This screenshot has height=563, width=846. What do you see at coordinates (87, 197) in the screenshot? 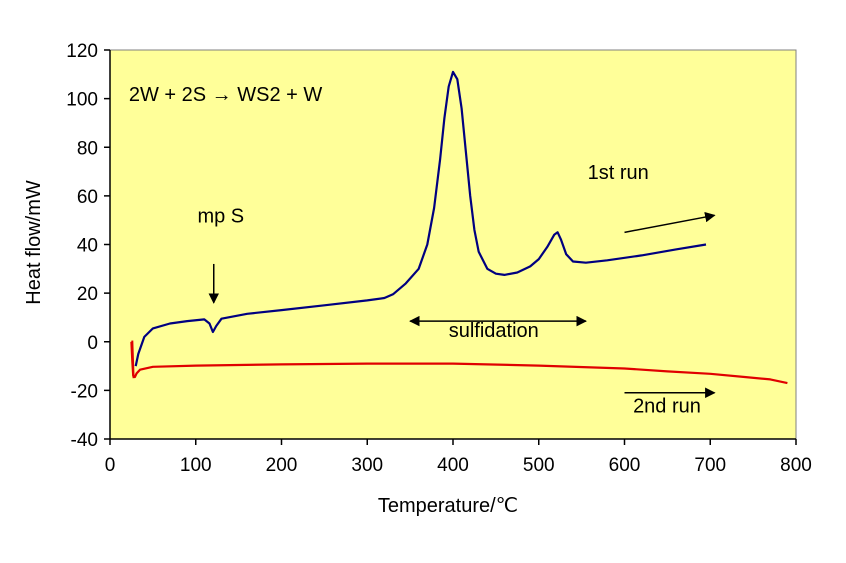
I see `y-tick-label: 60` at bounding box center [87, 197].